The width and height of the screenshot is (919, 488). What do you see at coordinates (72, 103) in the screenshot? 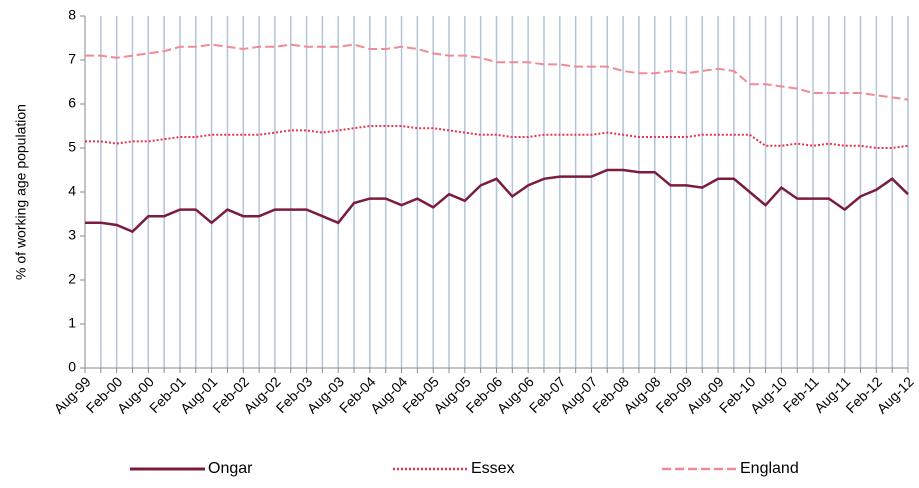
I see `y-tick-label: 6` at bounding box center [72, 103].